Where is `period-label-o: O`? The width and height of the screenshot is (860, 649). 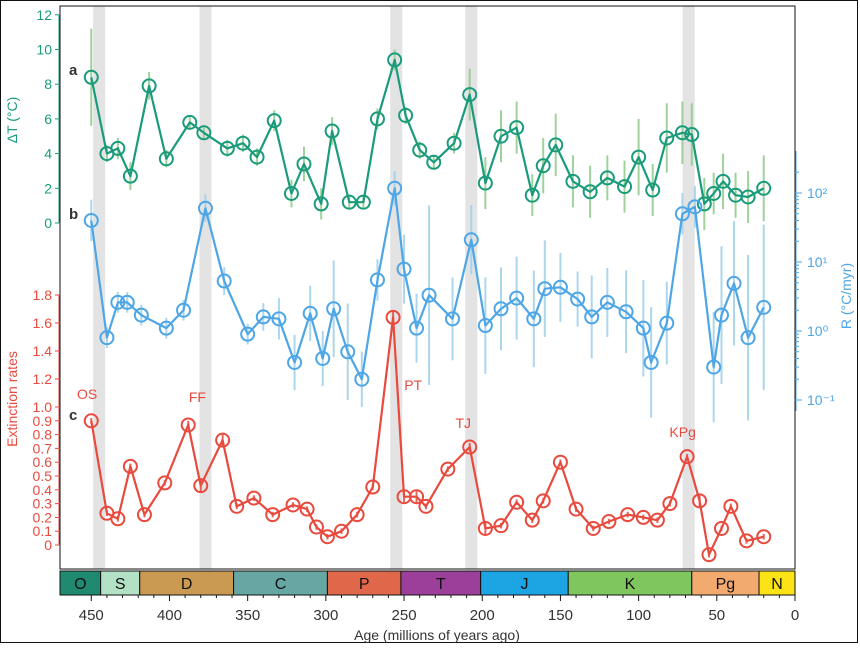 period-label-o: O is located at coordinates (80, 584).